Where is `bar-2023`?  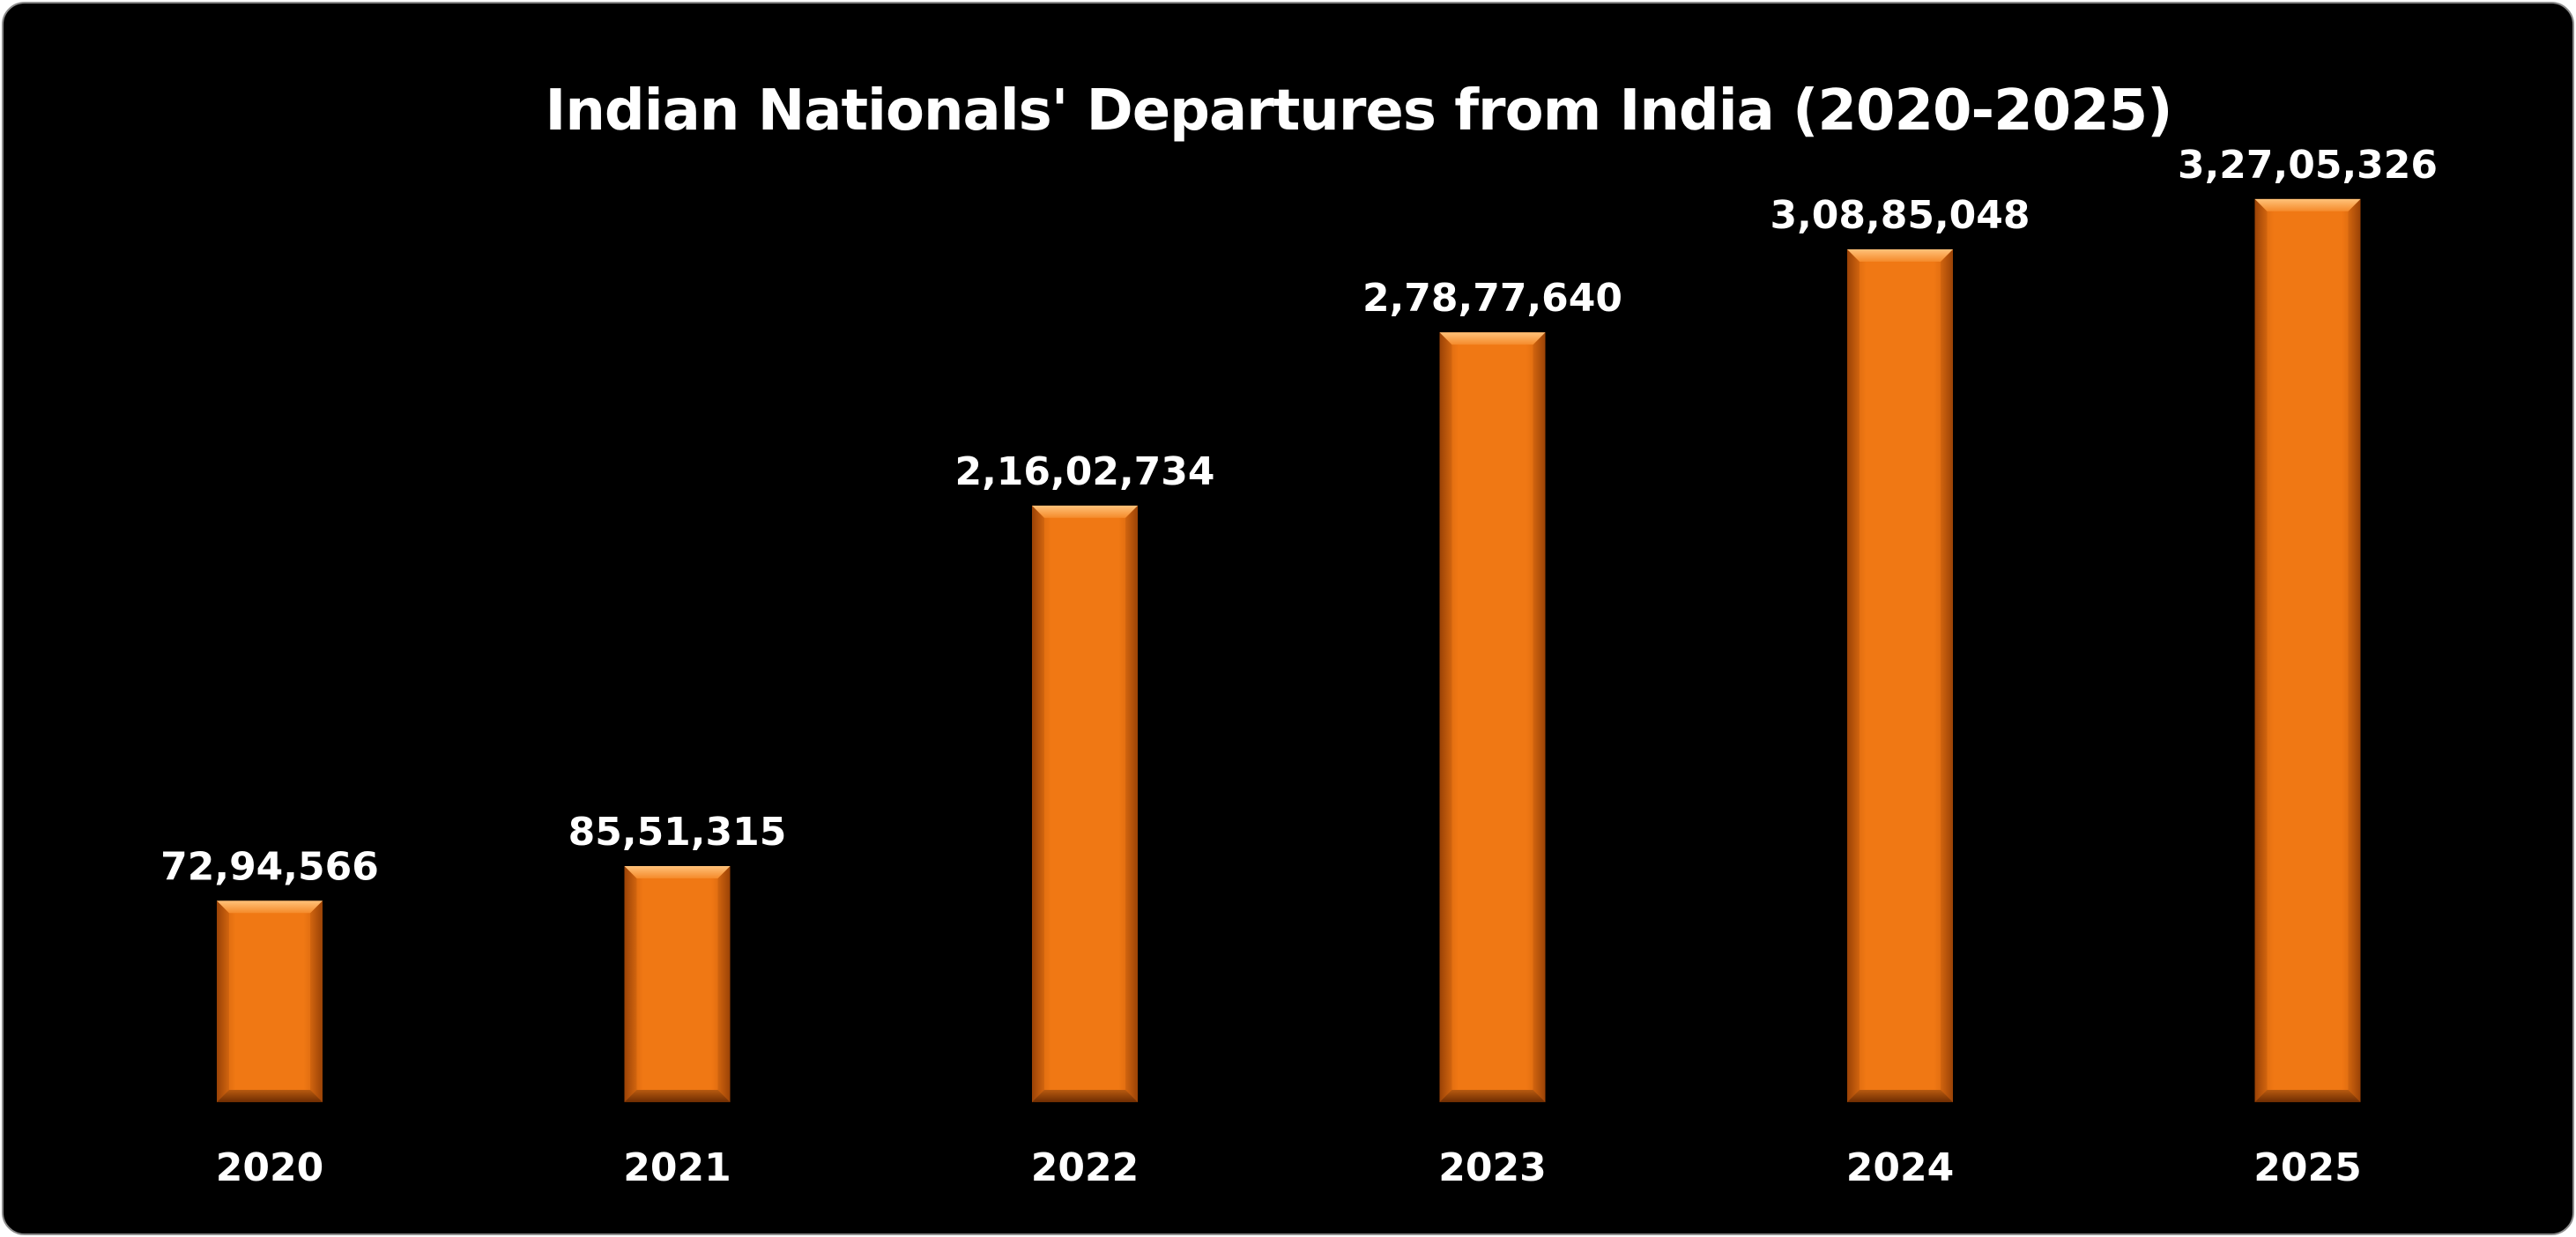
bar-2023 is located at coordinates (1492, 717).